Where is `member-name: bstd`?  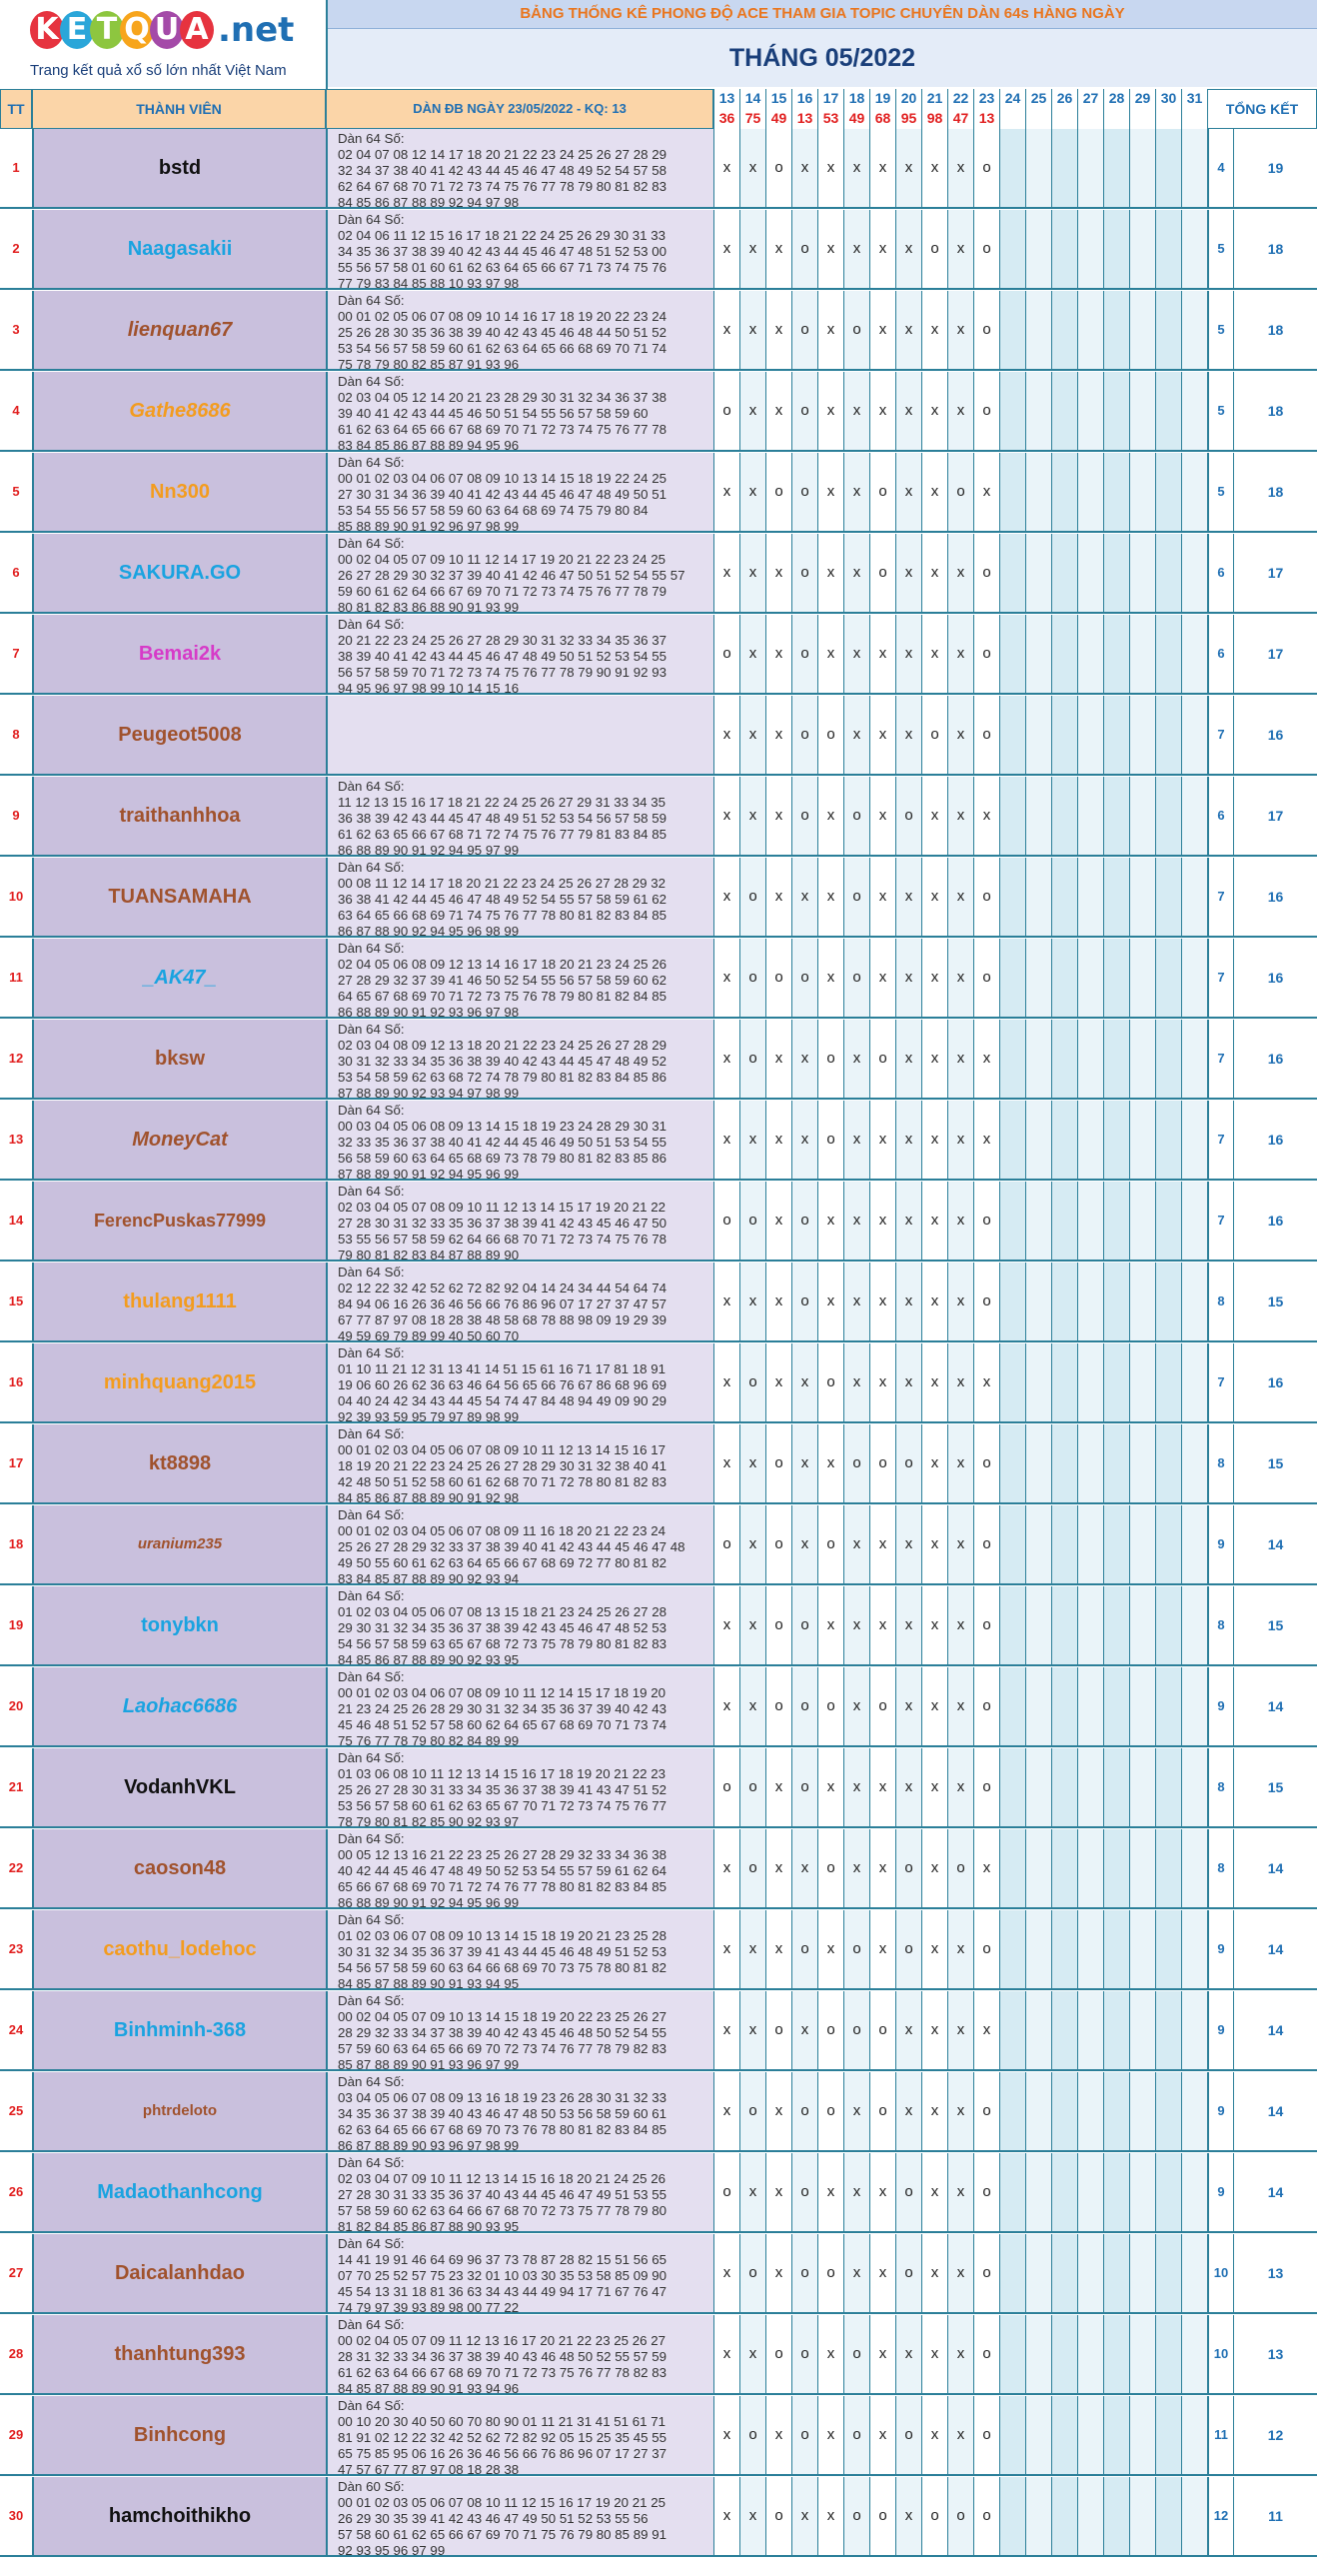 member-name: bstd is located at coordinates (179, 169).